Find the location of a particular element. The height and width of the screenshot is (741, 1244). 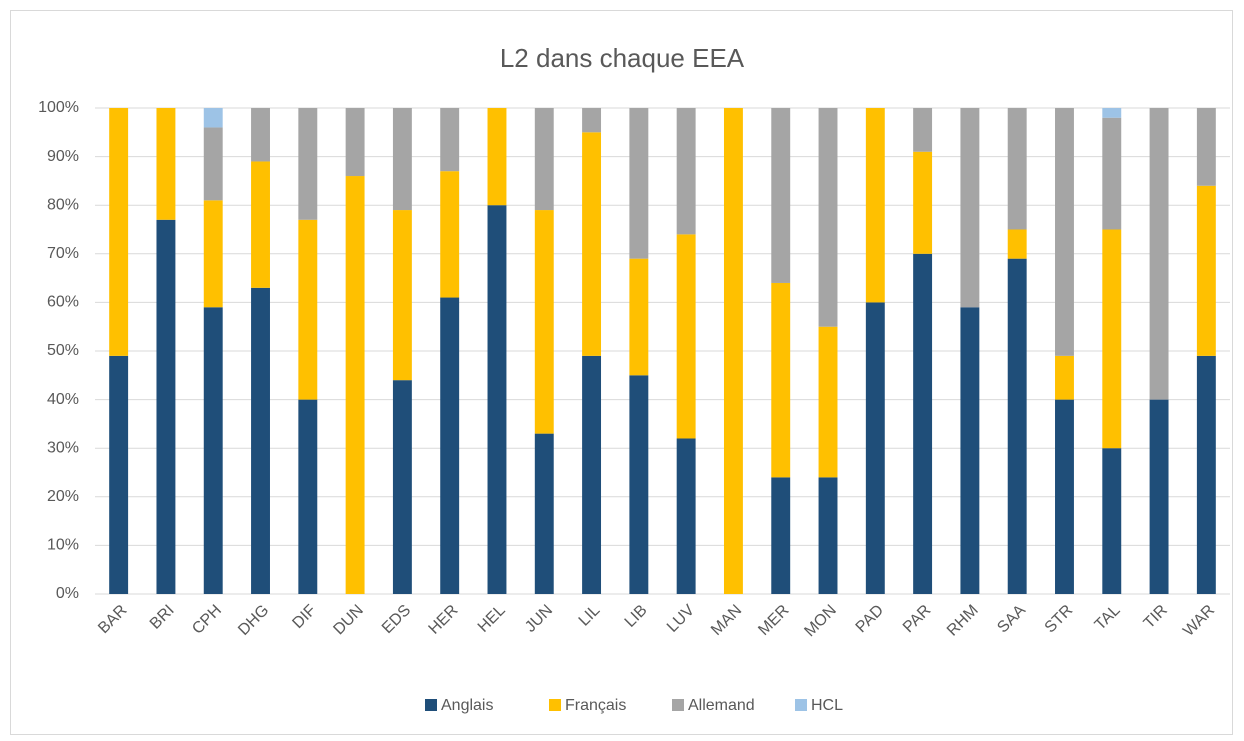

y-tick-label: 0% is located at coordinates (67, 593).